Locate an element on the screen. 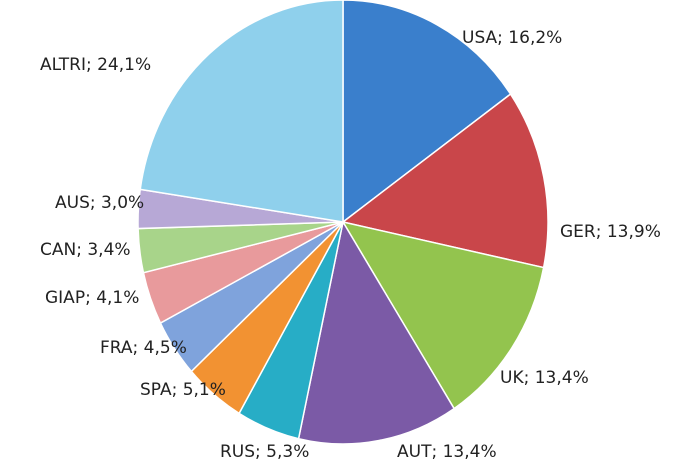  slice-label: ALTRI; 24,1% is located at coordinates (95, 65).